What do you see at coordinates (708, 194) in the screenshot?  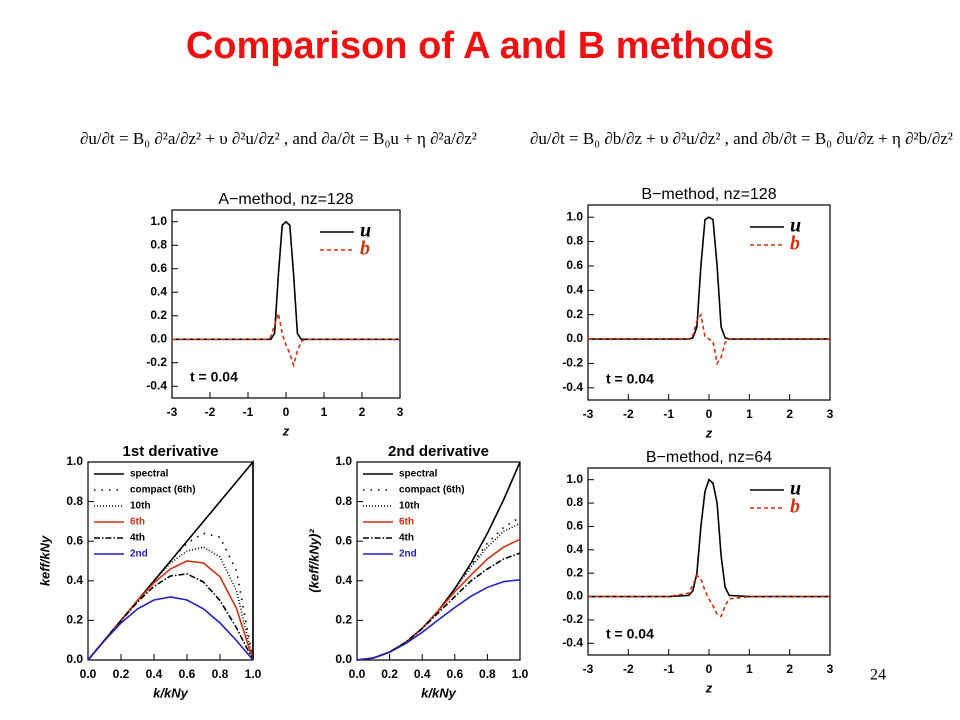 I see `chart-title: B−method, nz=128` at bounding box center [708, 194].